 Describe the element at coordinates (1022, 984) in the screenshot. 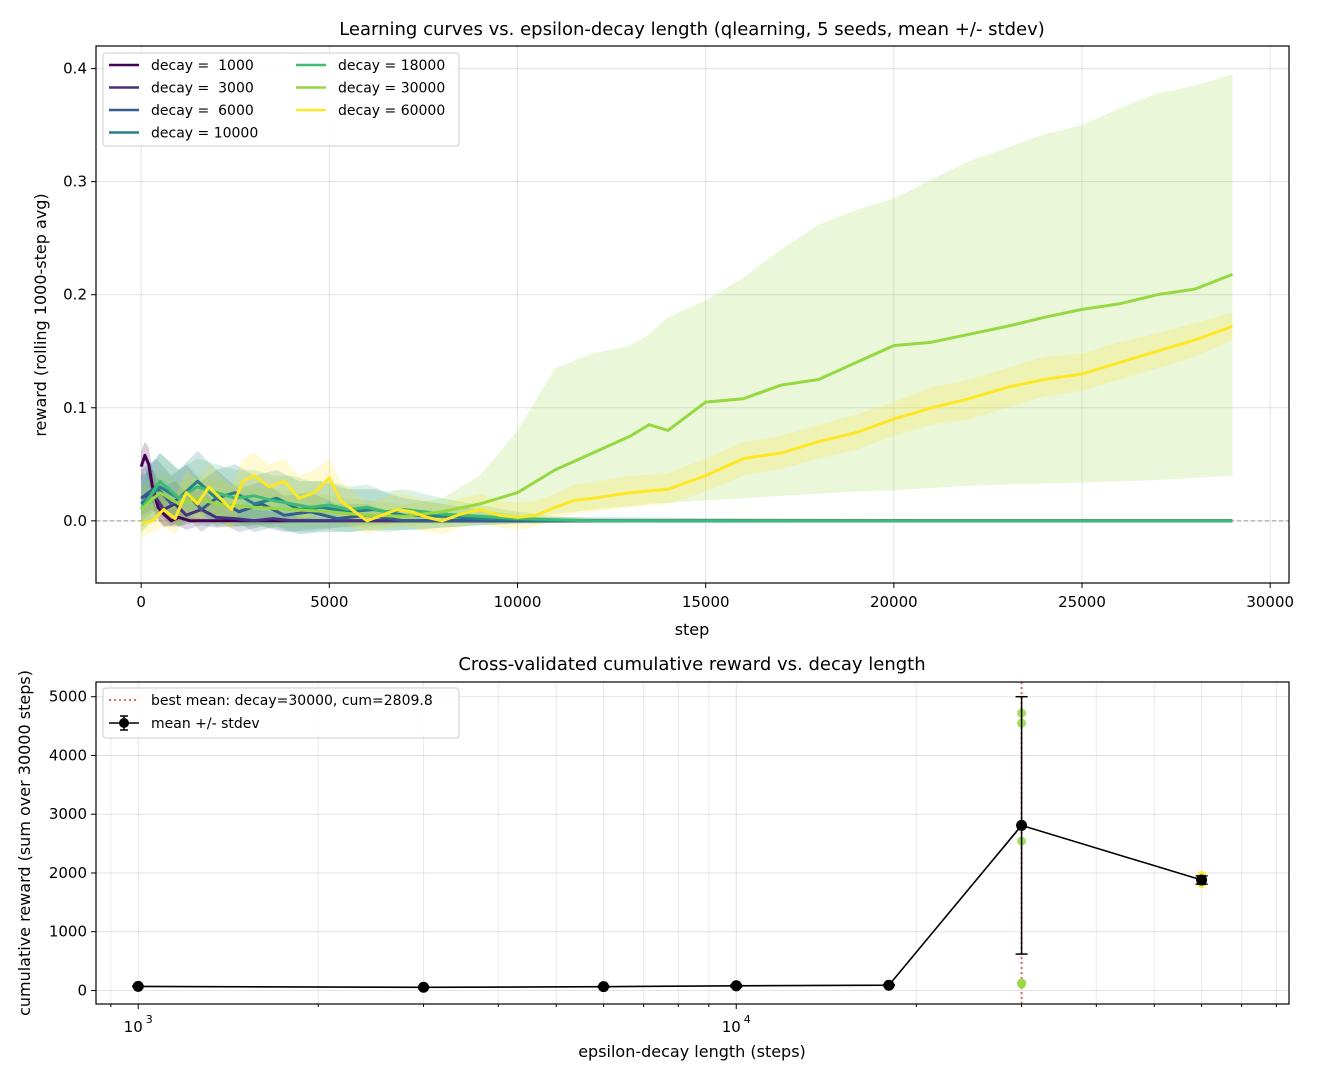

I see `seed-point` at that location.